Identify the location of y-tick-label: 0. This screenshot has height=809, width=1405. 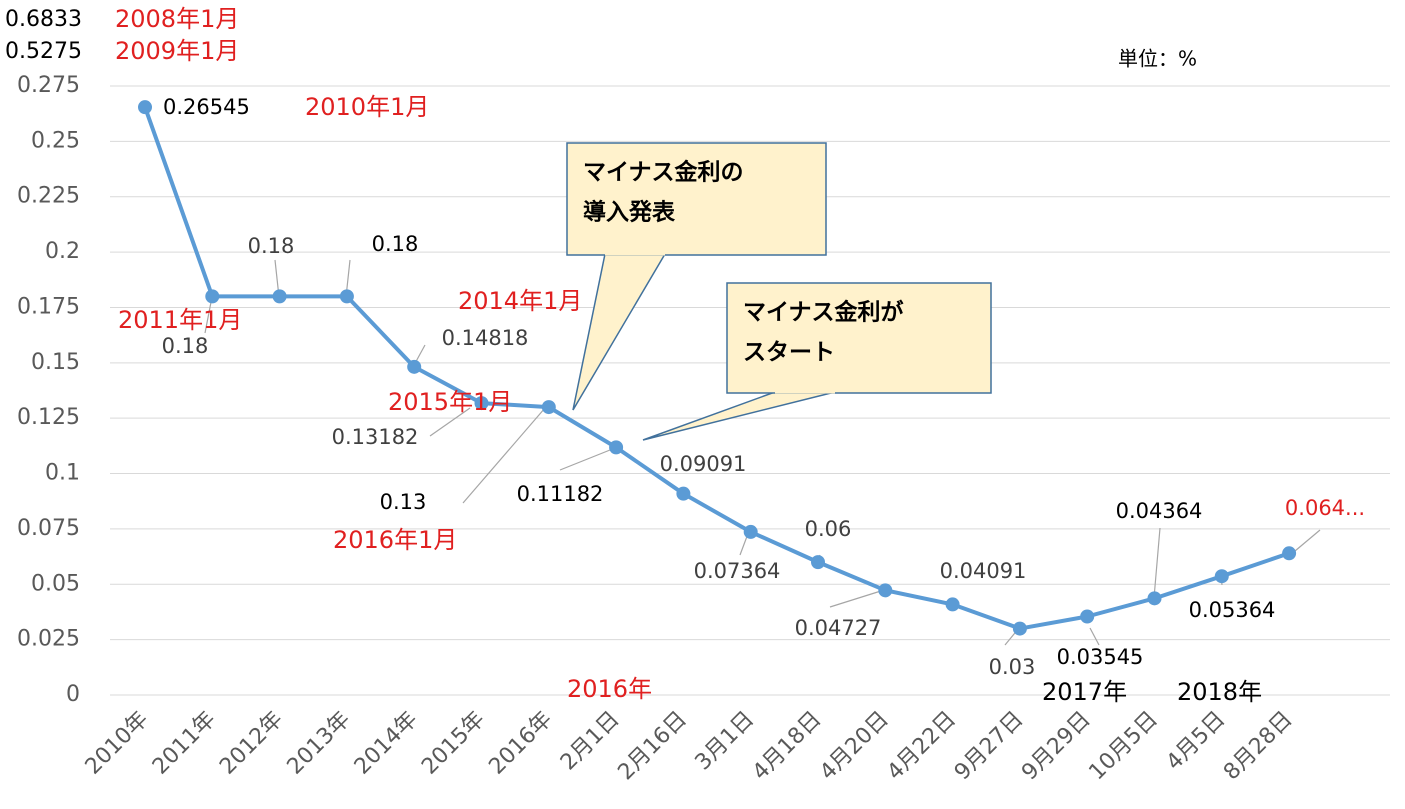
(73, 694).